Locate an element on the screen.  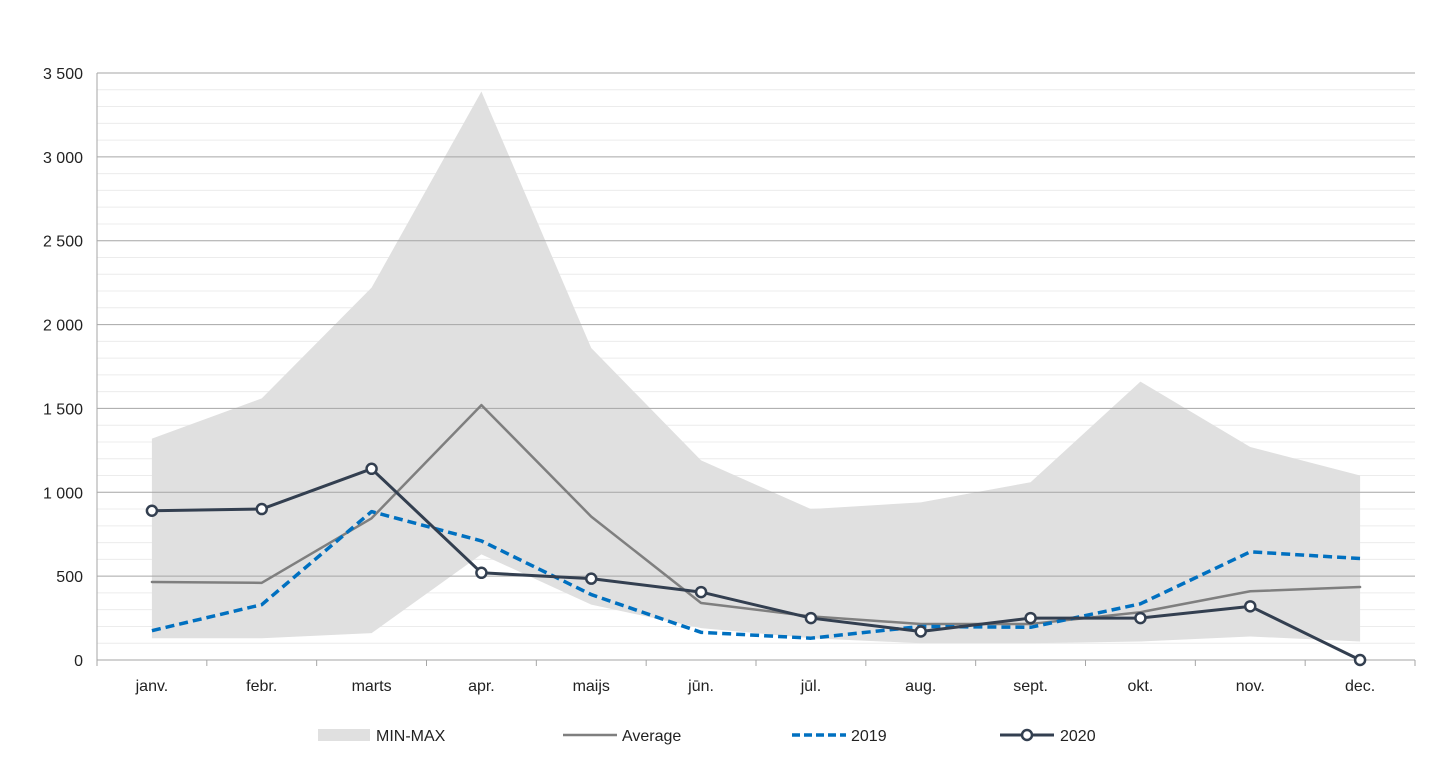
legend-label-2020: 2020 is located at coordinates (1078, 736).